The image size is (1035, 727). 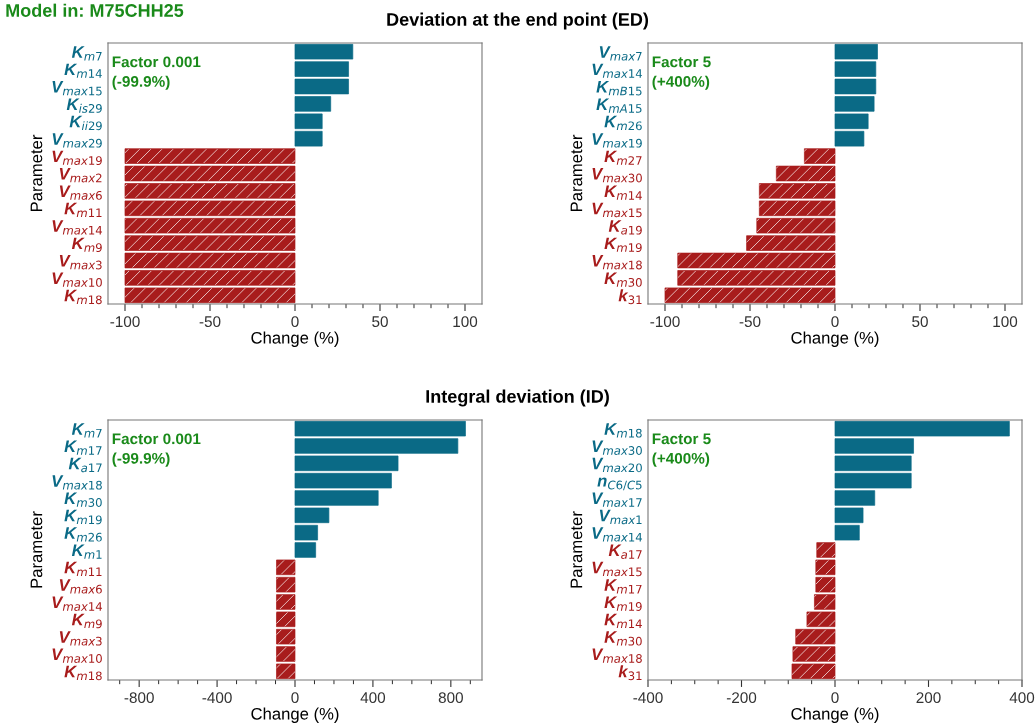 I want to click on chart-title: Integral deviation (ID), so click(x=517, y=398).